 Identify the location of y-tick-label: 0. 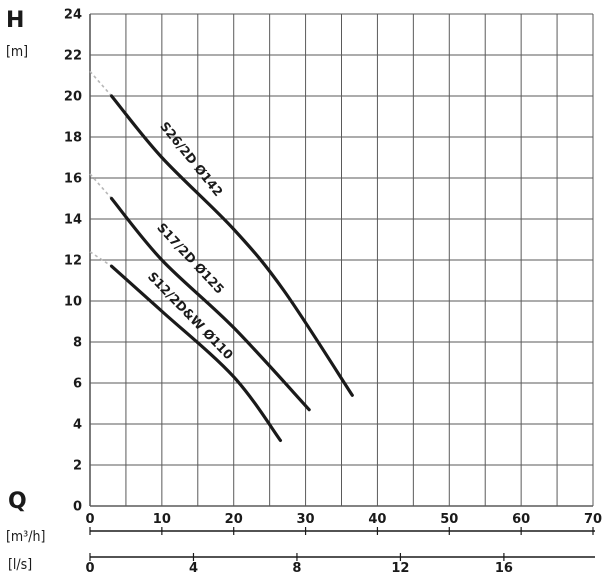
(77, 507).